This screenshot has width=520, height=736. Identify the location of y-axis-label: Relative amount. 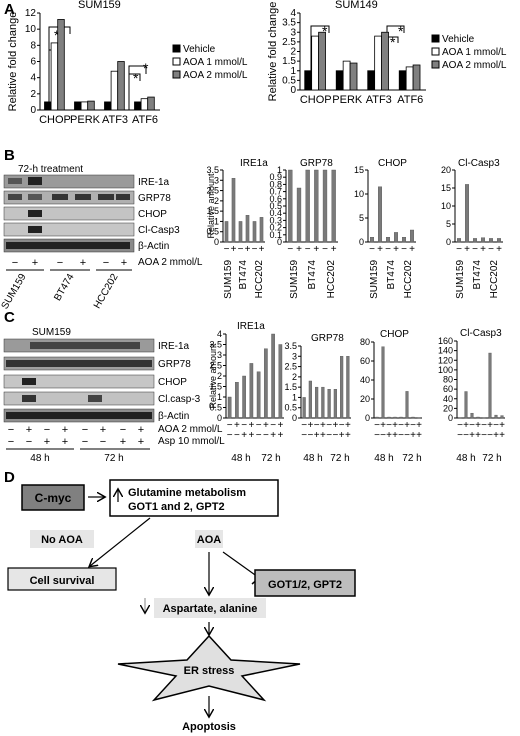
(213, 376).